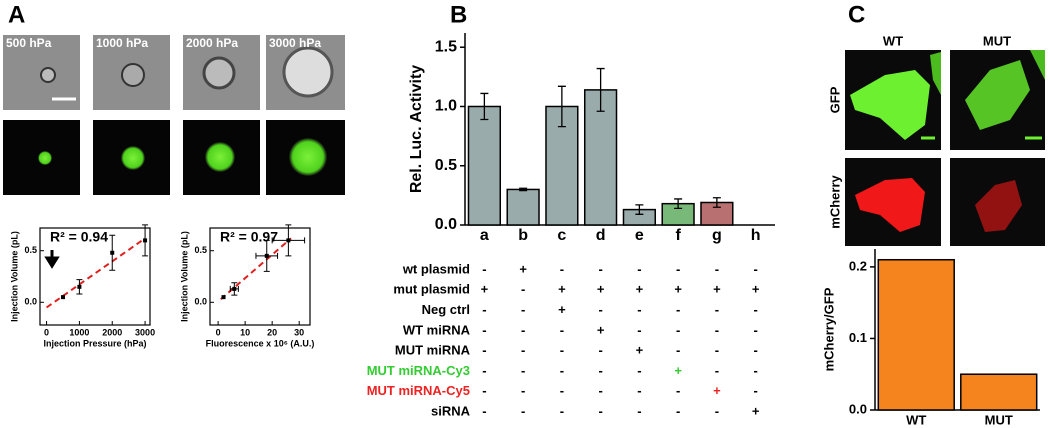 This screenshot has height=428, width=1050. Describe the element at coordinates (249, 237) in the screenshot. I see `annotation: R² = 0.97` at that location.